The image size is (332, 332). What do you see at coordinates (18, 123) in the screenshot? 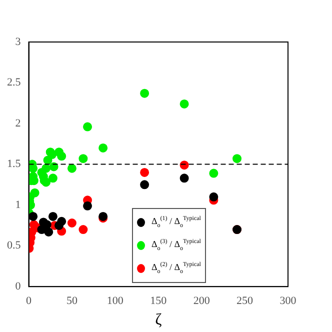
I see `y-tick-label: 2` at bounding box center [18, 123].